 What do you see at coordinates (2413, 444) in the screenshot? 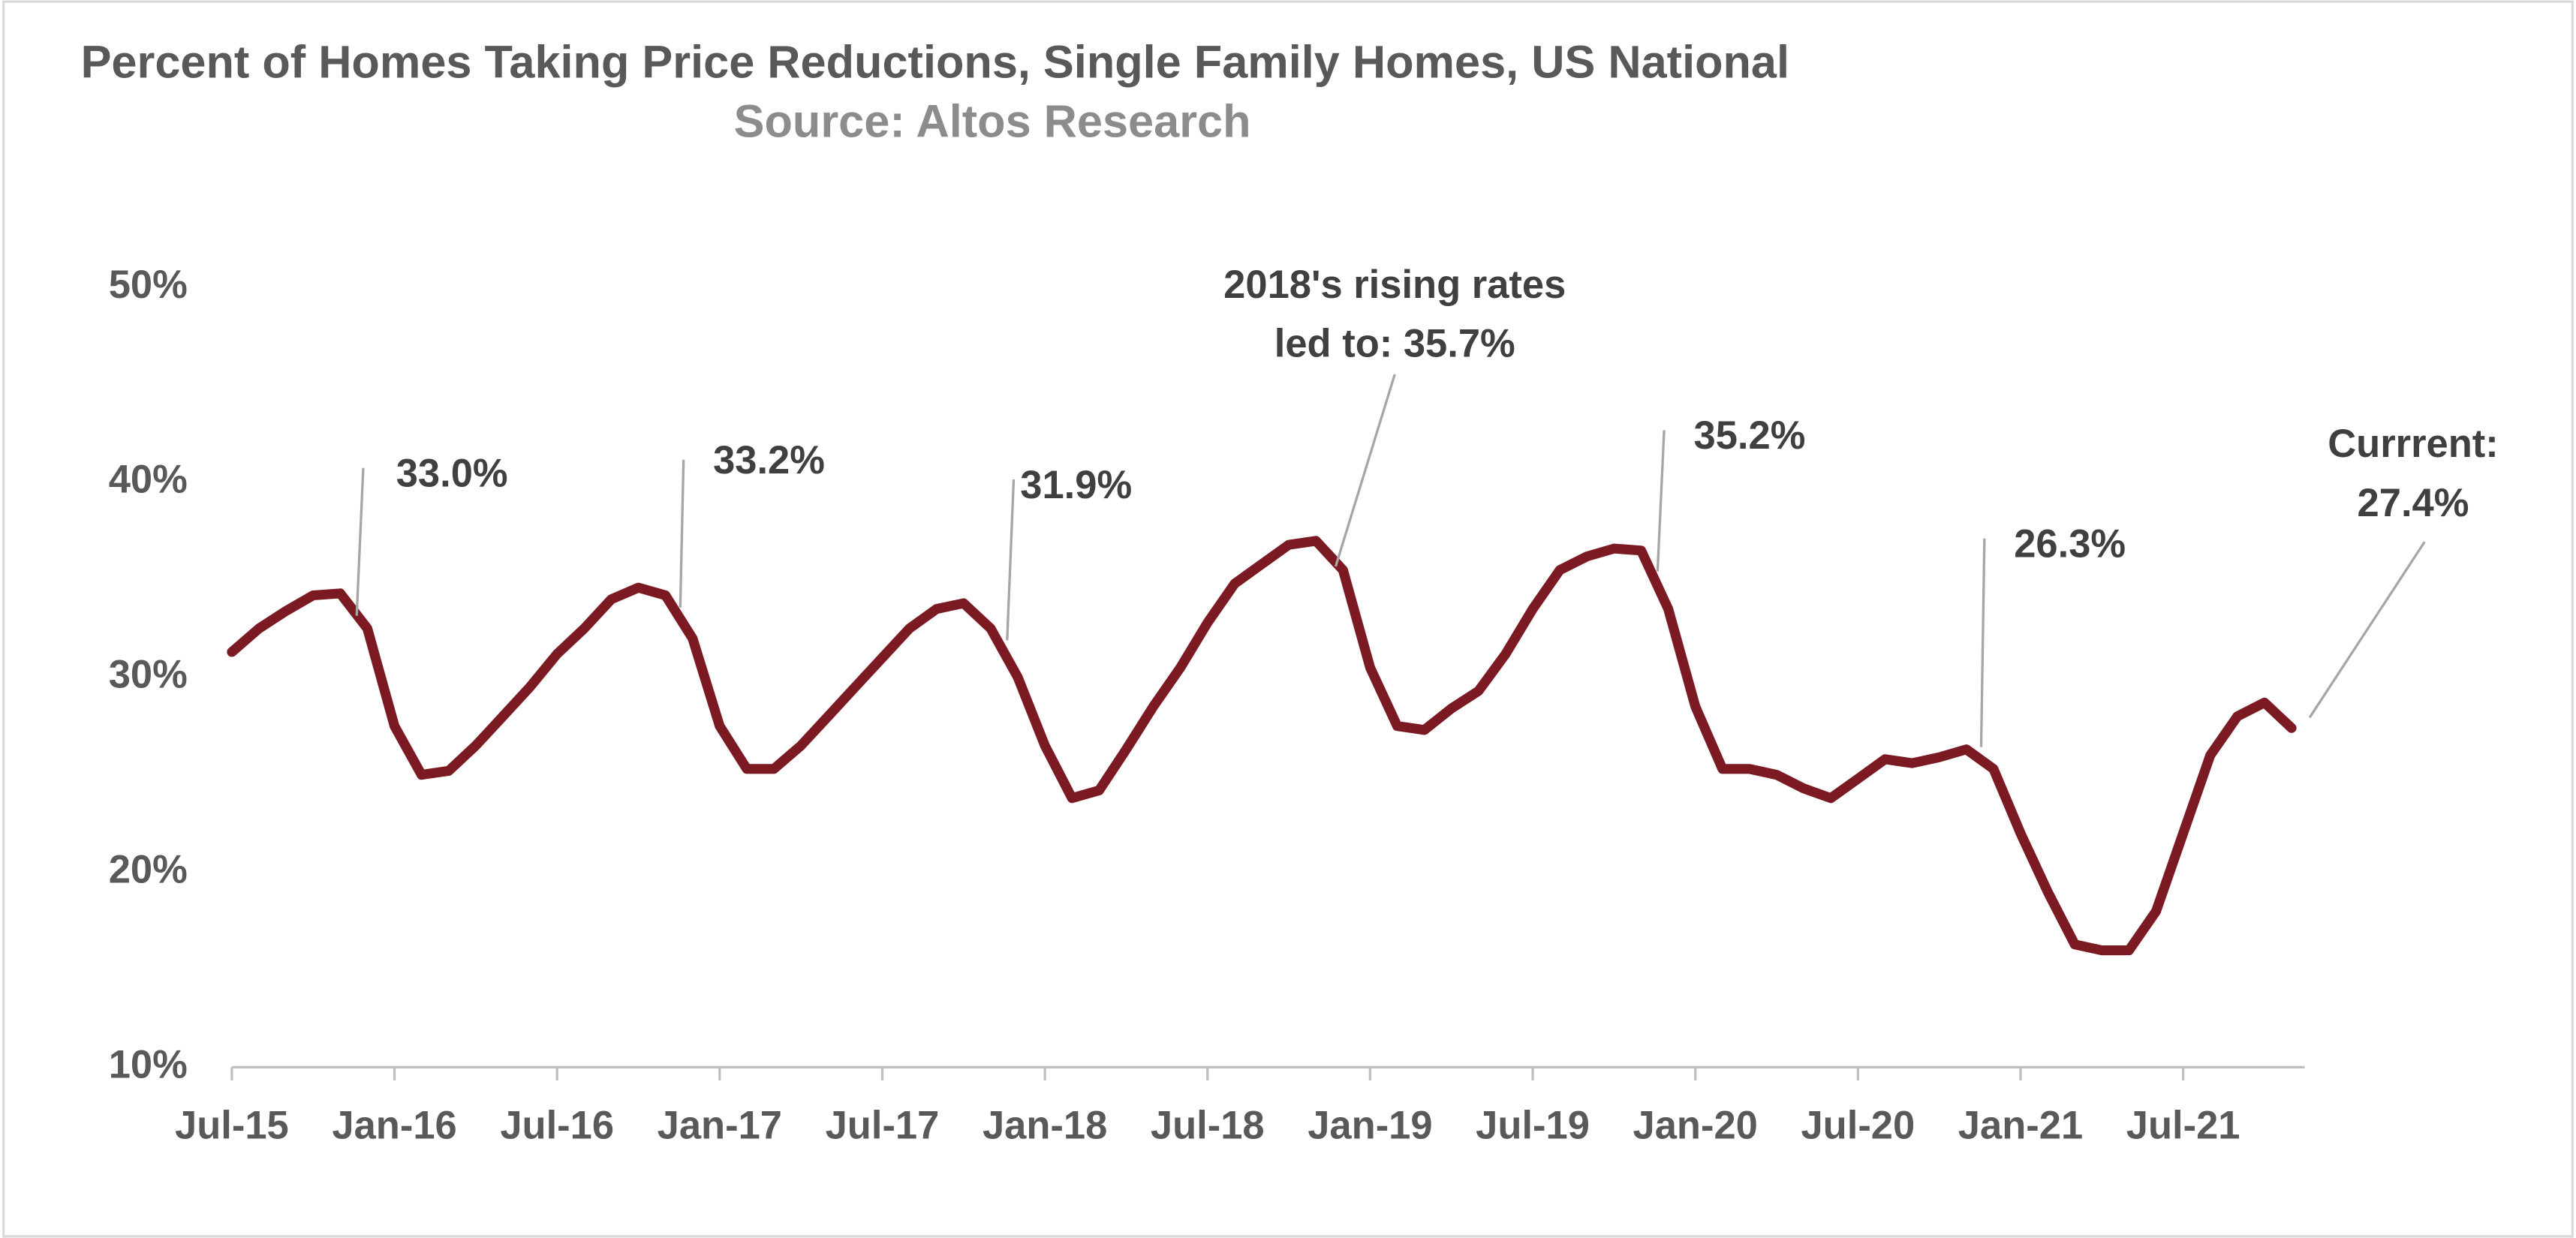
I see `annotation: Currrent:` at bounding box center [2413, 444].